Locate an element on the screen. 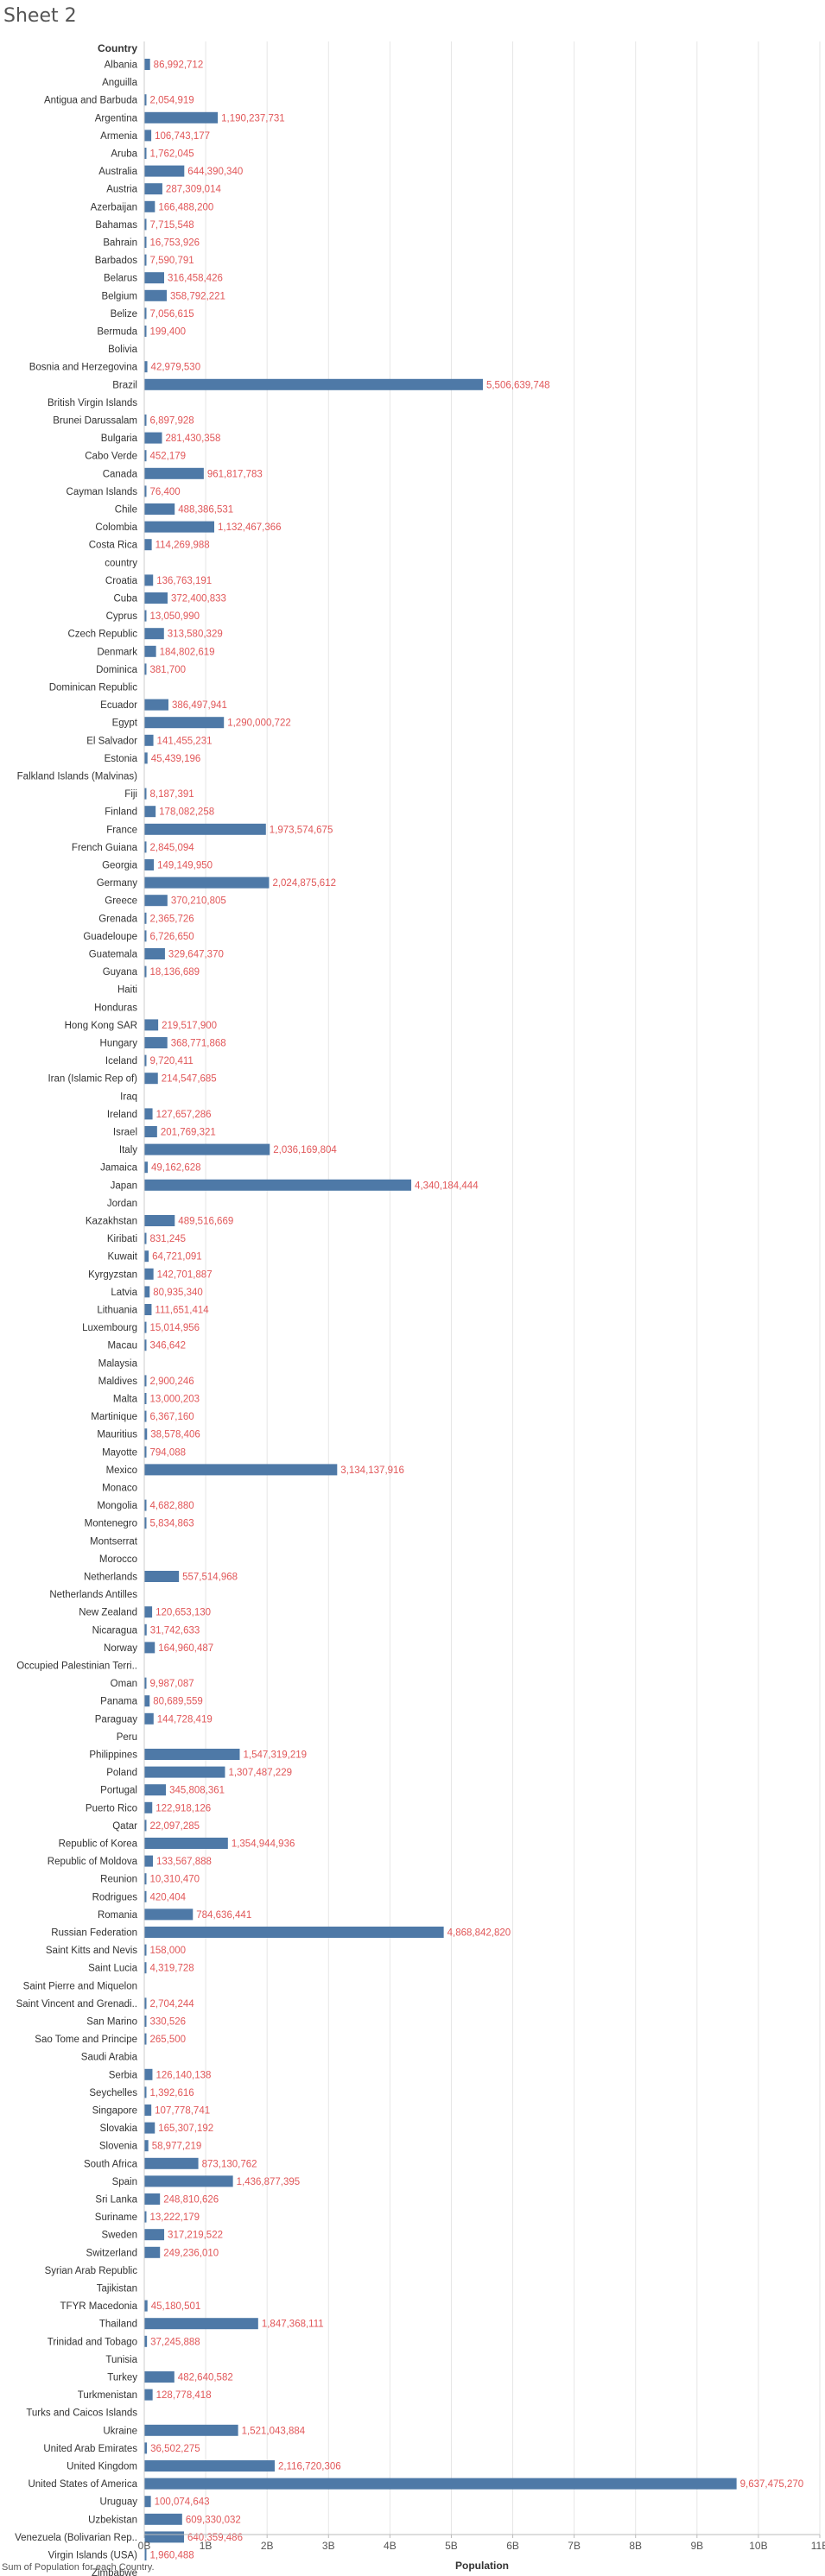  x-tick-label: 4B is located at coordinates (390, 2546).